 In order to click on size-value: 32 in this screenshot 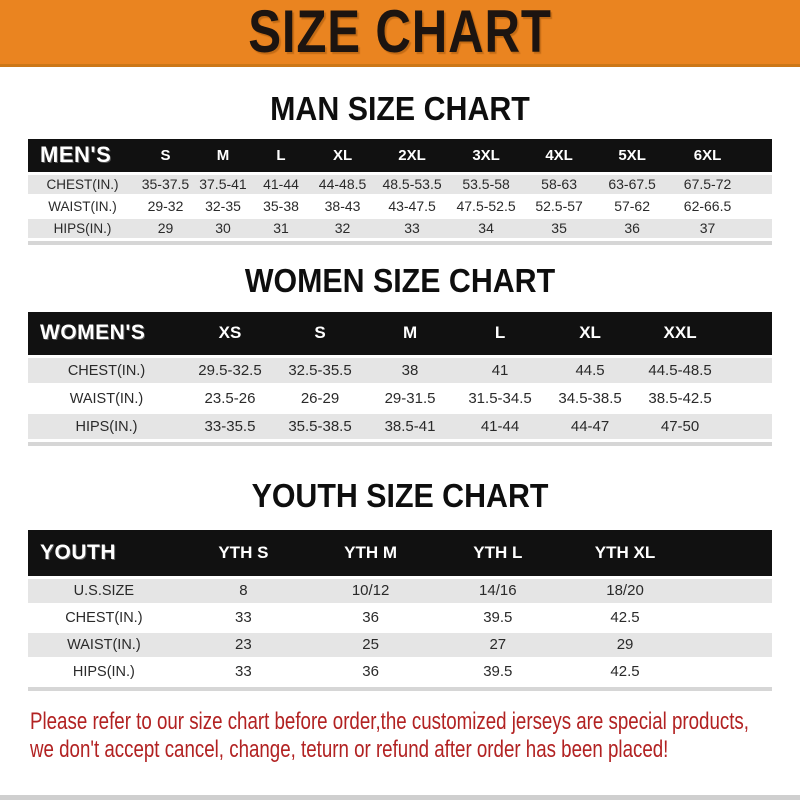, I will do `click(343, 229)`.